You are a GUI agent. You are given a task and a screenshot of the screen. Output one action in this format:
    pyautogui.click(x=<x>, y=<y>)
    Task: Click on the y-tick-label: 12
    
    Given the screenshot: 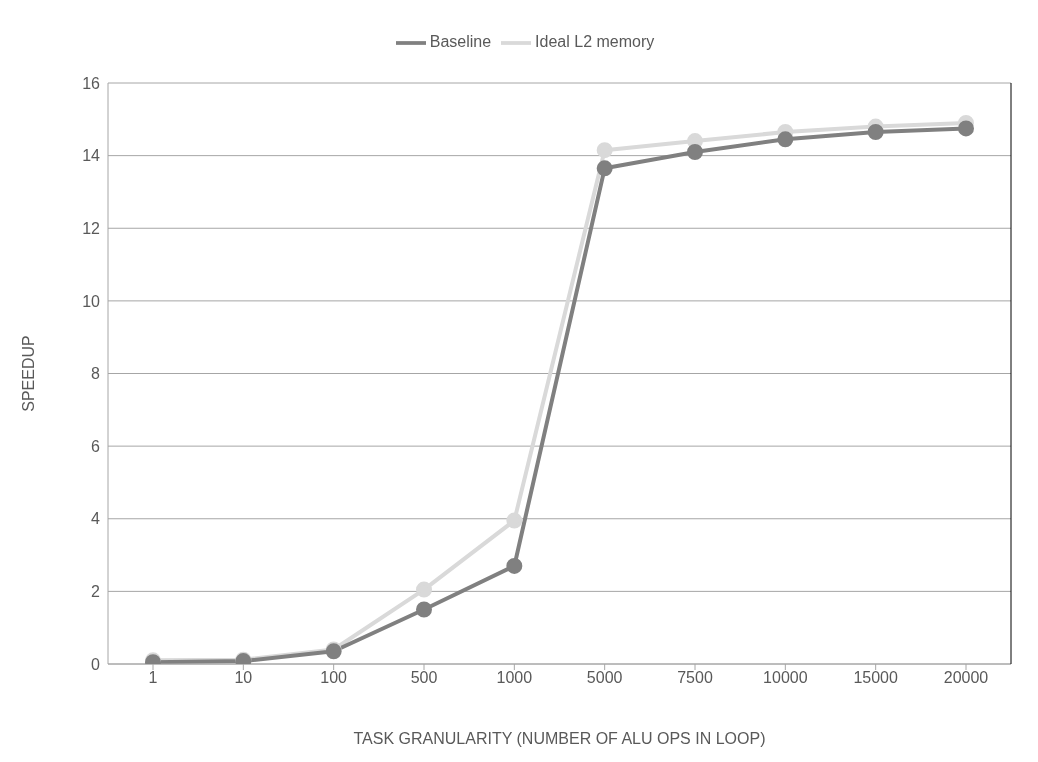 What is the action you would take?
    pyautogui.click(x=91, y=228)
    